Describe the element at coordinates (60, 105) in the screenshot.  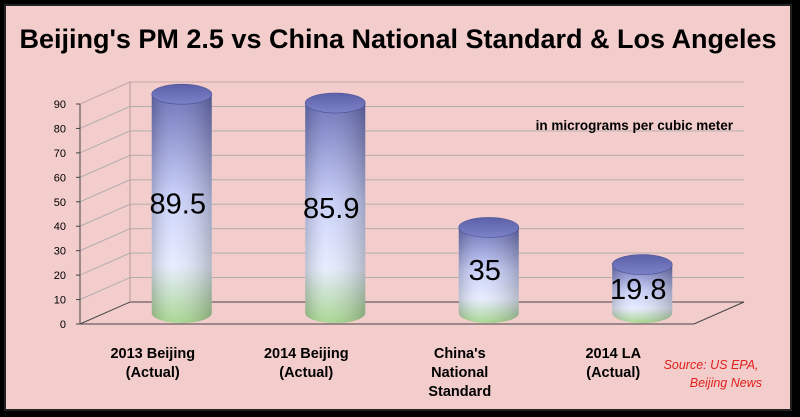
I see `y-tick-label: 90` at that location.